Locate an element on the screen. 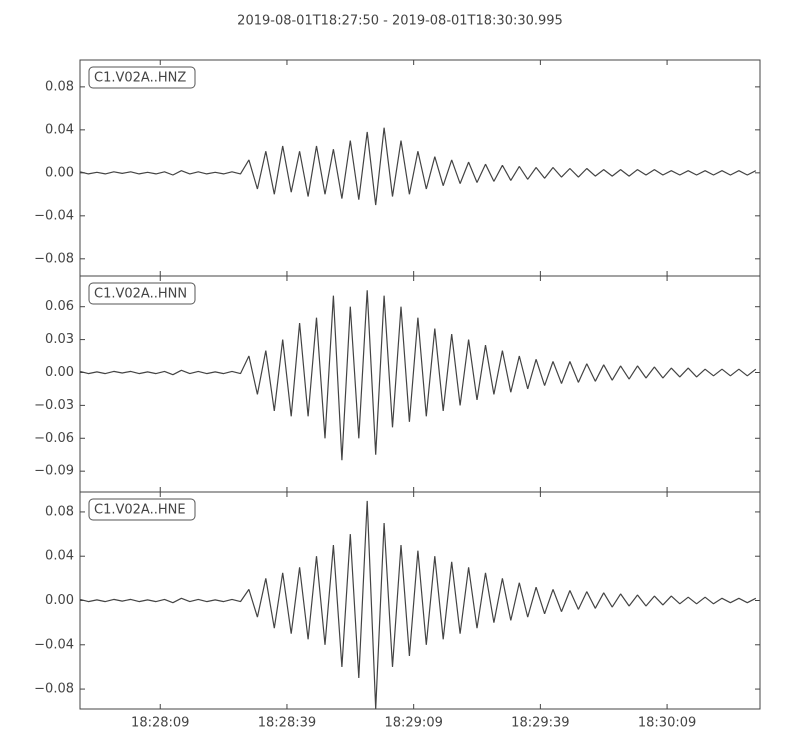  x-tick-label: 18:29:39 is located at coordinates (540, 723).